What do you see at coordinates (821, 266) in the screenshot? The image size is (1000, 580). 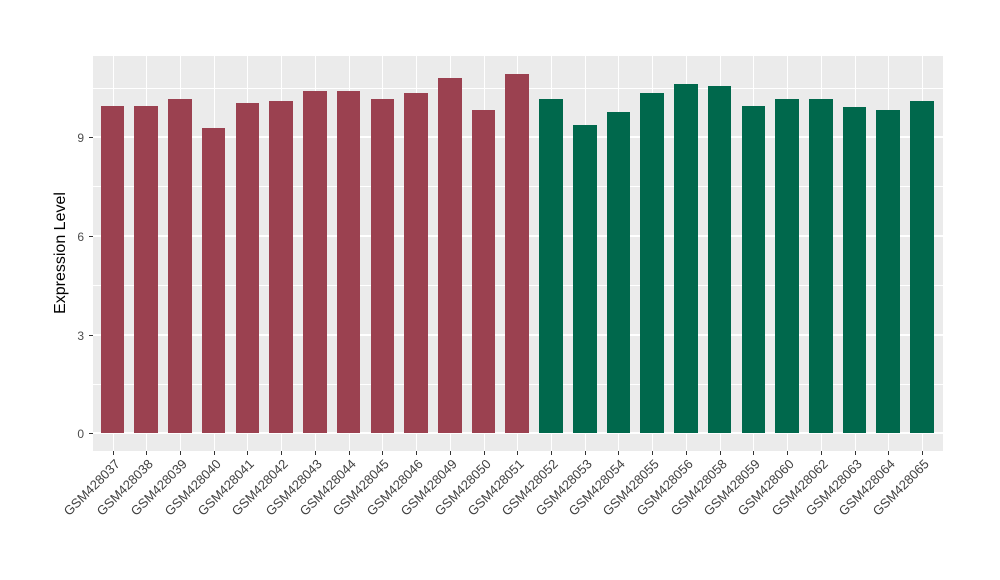 I see `bar-GSM428062` at bounding box center [821, 266].